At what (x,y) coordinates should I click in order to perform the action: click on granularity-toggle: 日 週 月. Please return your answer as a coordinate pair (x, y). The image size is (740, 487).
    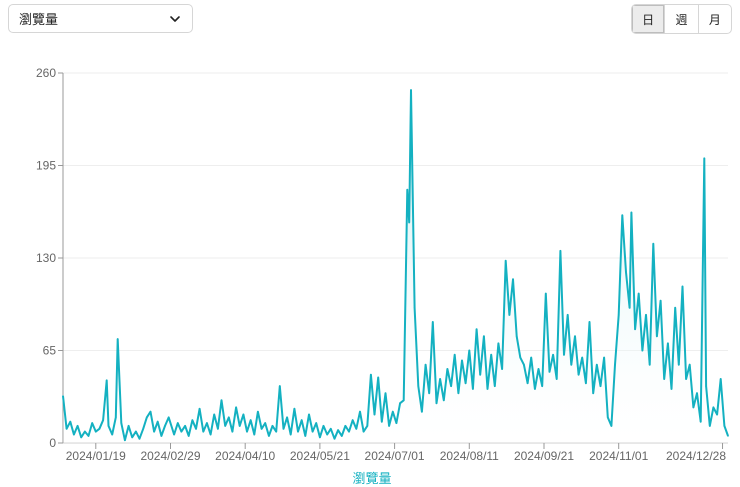
    Looking at the image, I should click on (681, 19).